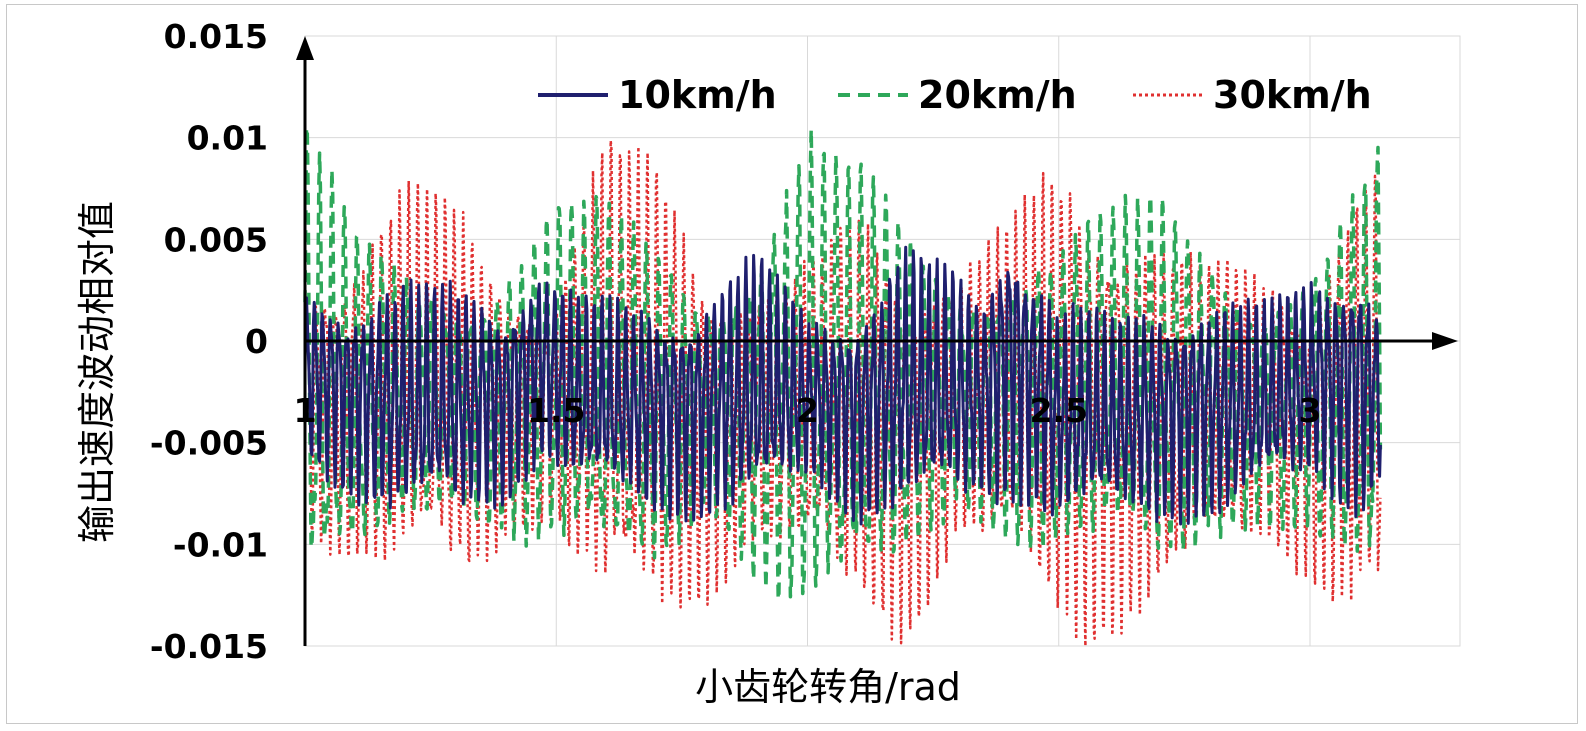 The image size is (1586, 731). I want to click on legend-item-30kmh: 30km/h, so click(1252, 95).